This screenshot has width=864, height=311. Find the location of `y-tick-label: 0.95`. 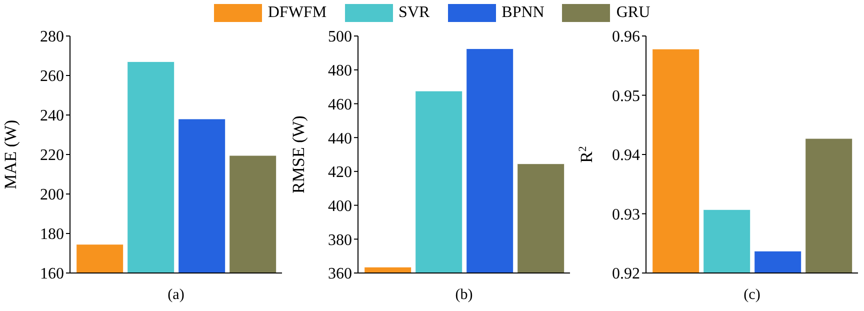

y-tick-label: 0.95 is located at coordinates (626, 96).